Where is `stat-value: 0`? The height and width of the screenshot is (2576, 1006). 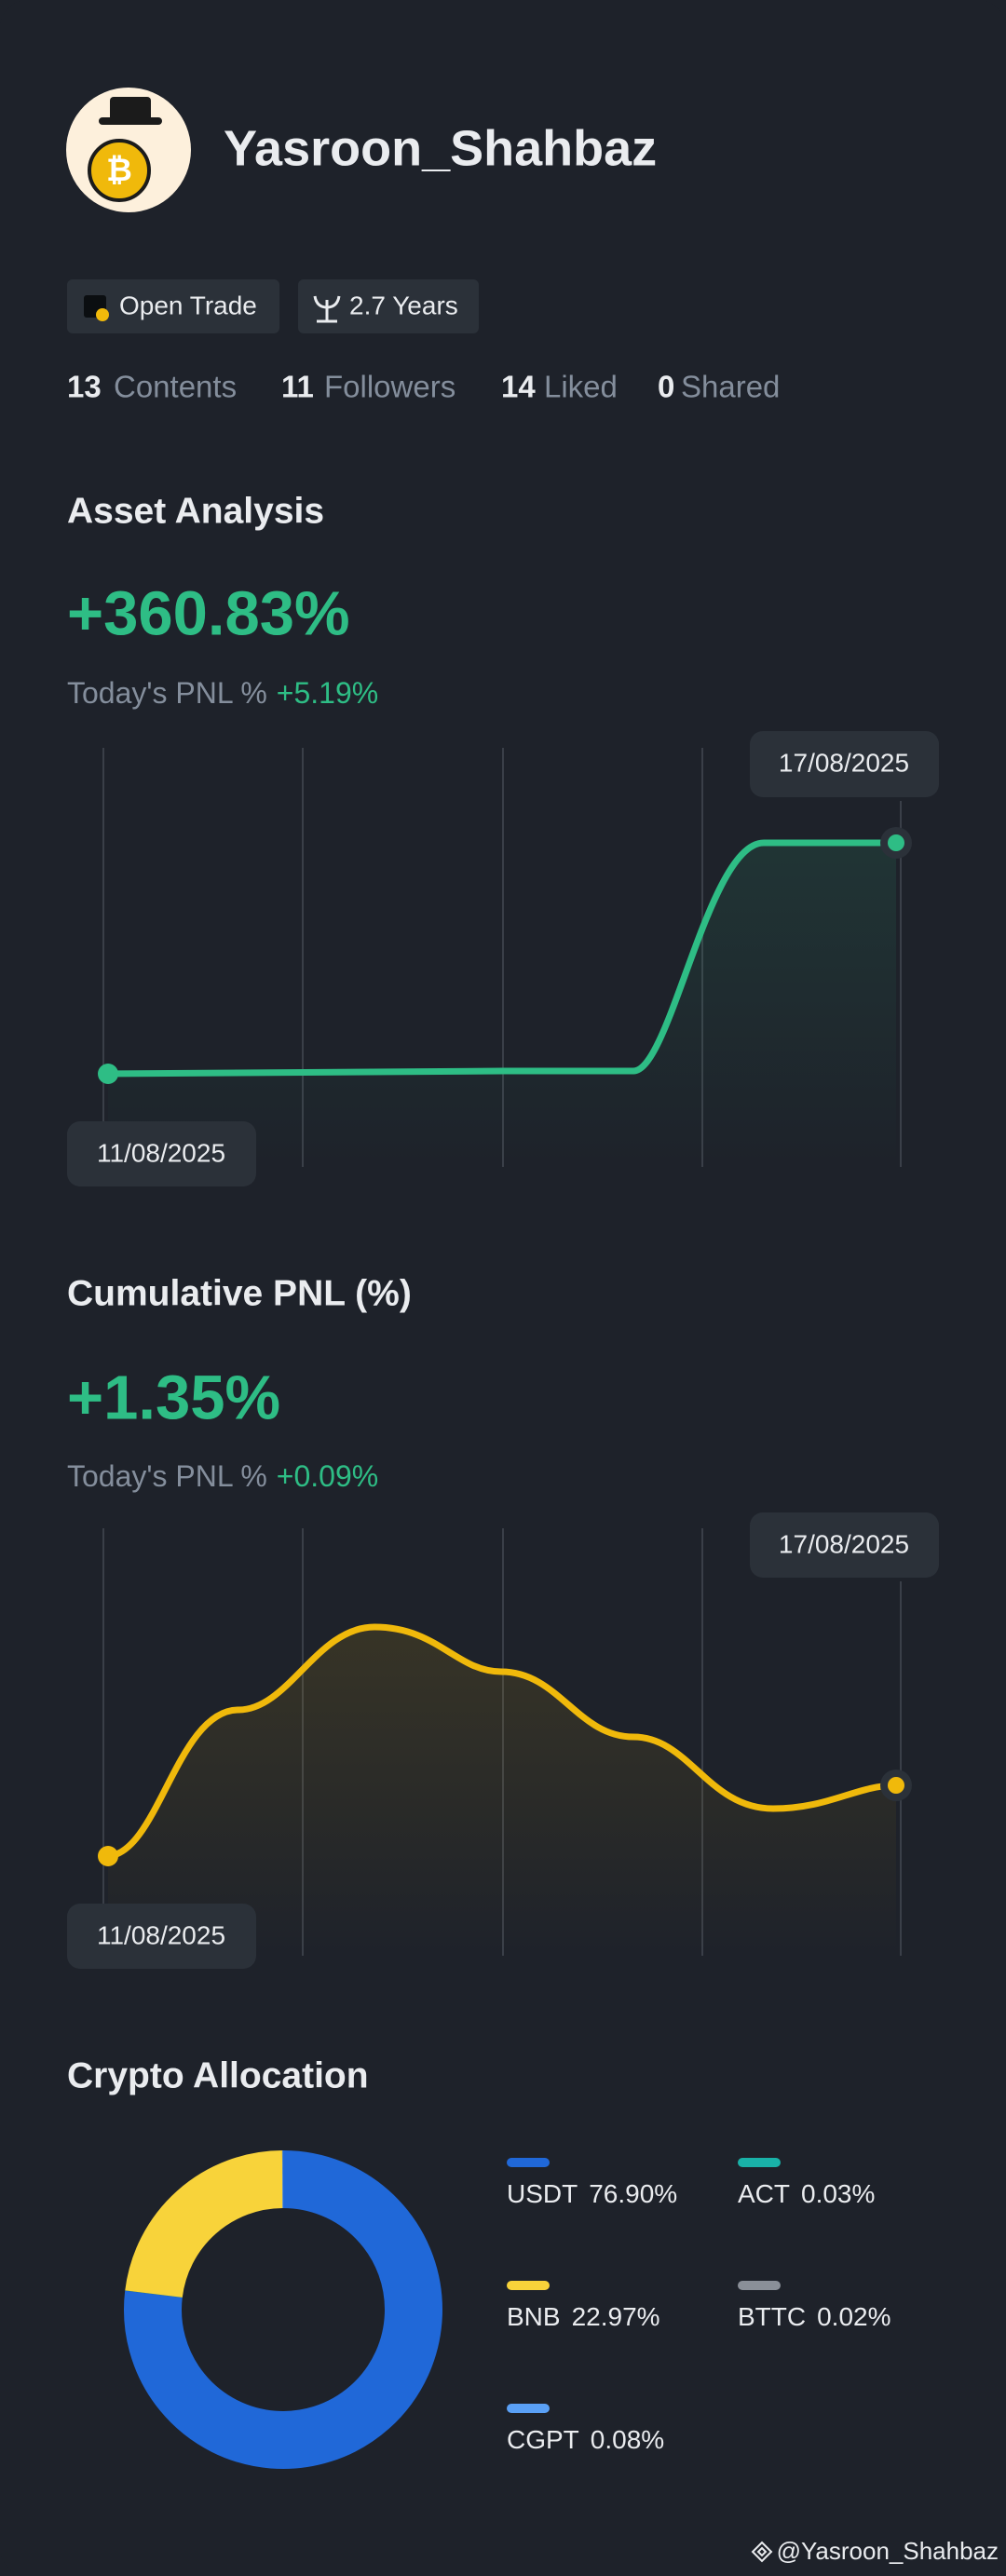
stat-value: 0 is located at coordinates (666, 387).